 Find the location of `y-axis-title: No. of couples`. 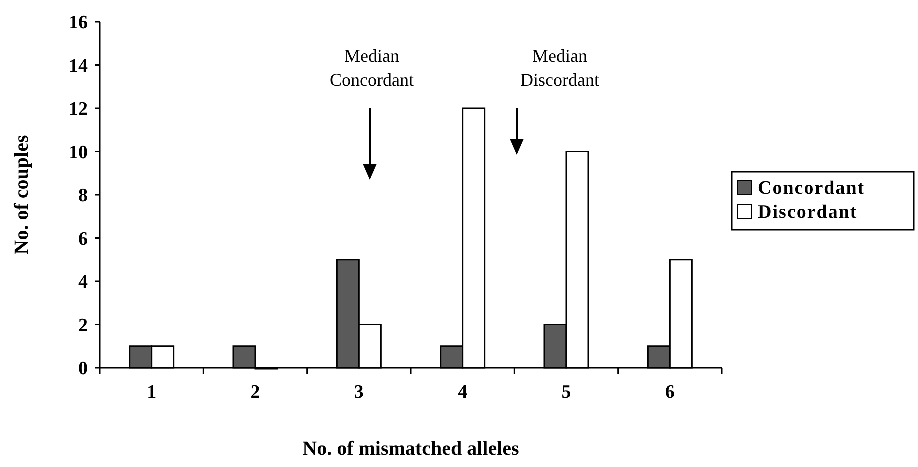

y-axis-title: No. of couples is located at coordinates (22, 195).